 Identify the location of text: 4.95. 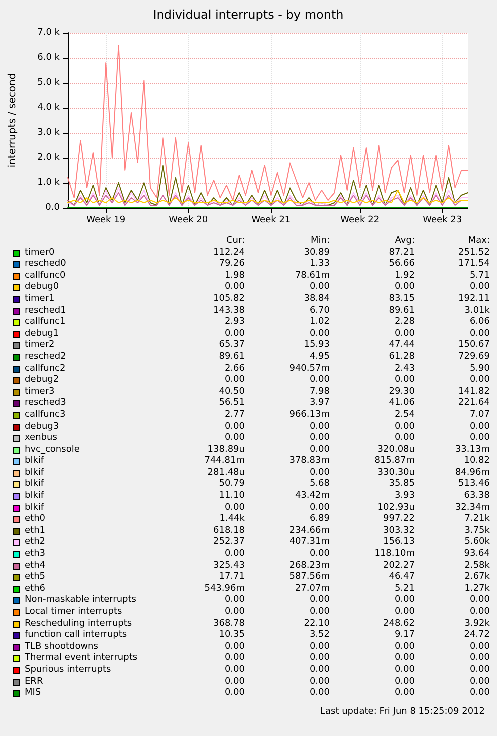
(319, 358).